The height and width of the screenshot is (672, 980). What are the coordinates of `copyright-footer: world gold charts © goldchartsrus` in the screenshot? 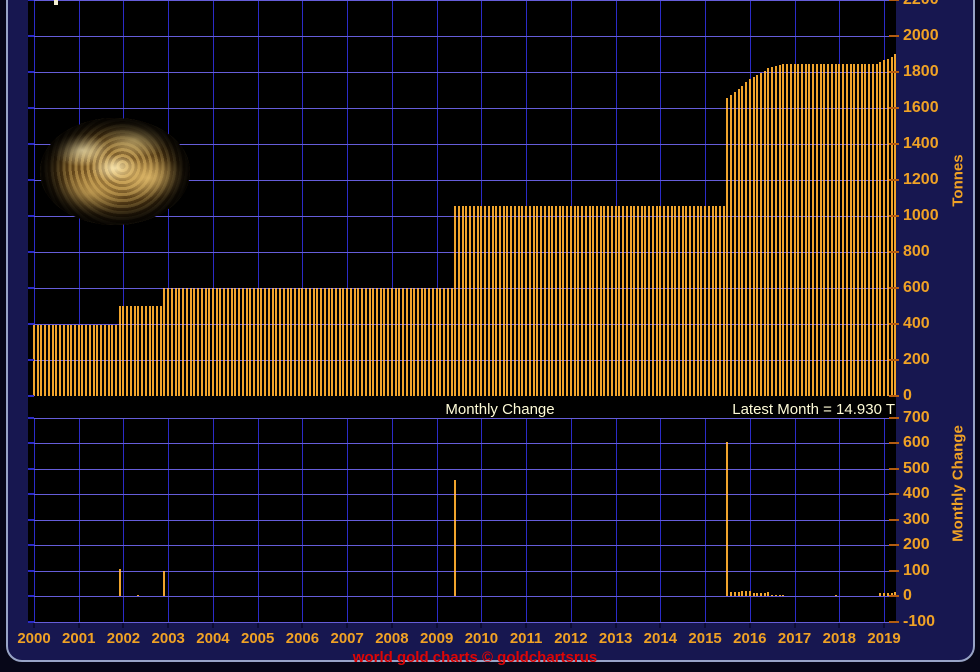 It's located at (475, 657).